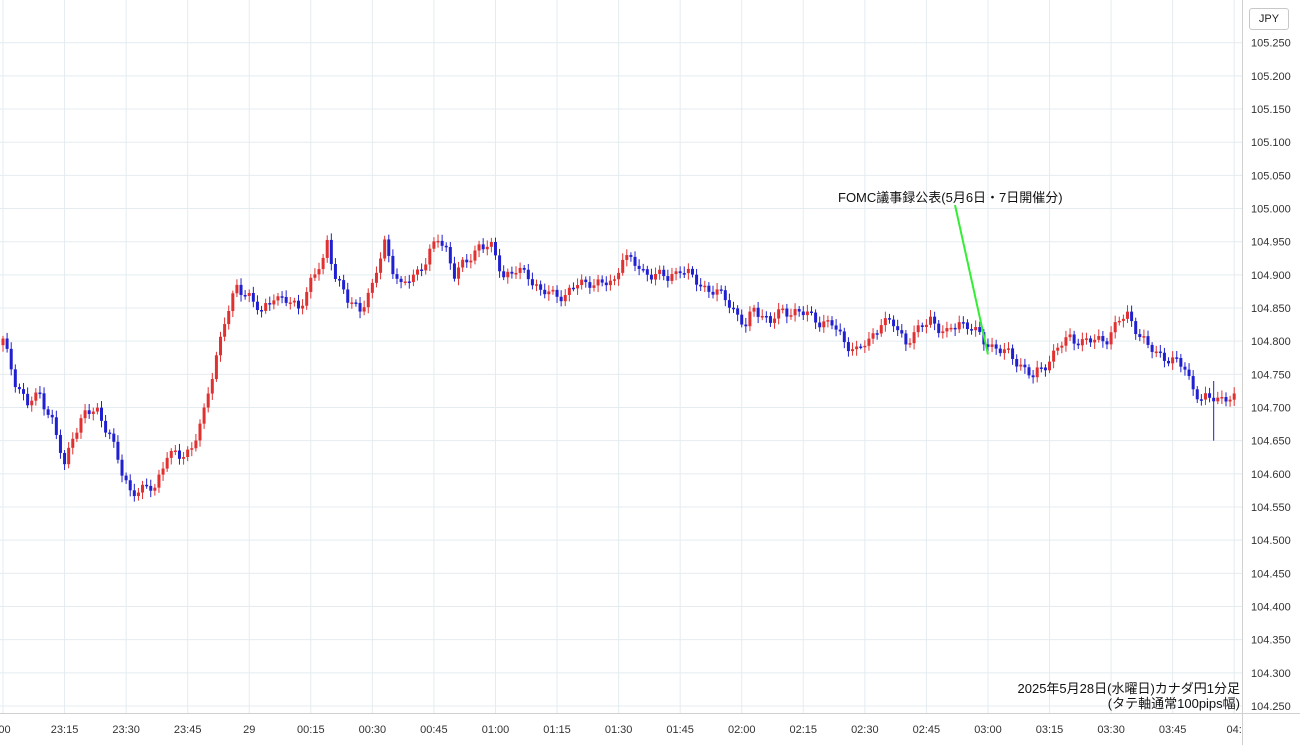  Describe the element at coordinates (1271, 641) in the screenshot. I see `y-tick-label: 104.350` at that location.